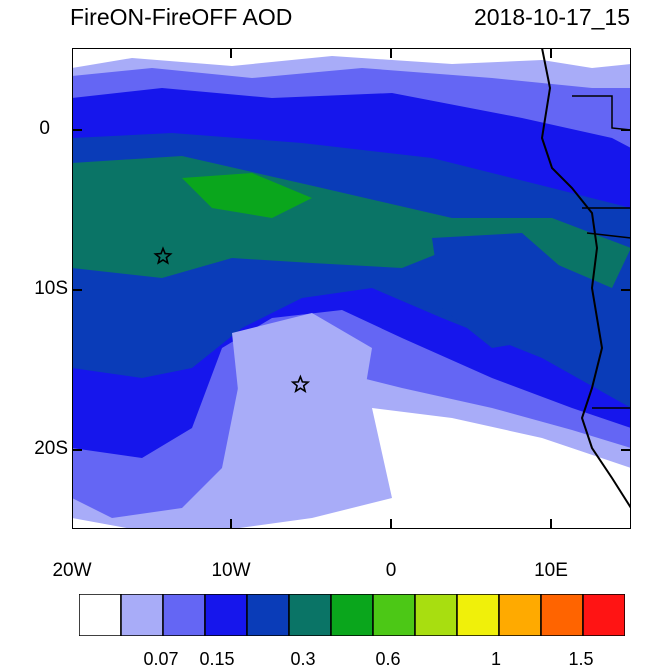  What do you see at coordinates (51, 448) in the screenshot?
I see `ytick-20s: 20S` at bounding box center [51, 448].